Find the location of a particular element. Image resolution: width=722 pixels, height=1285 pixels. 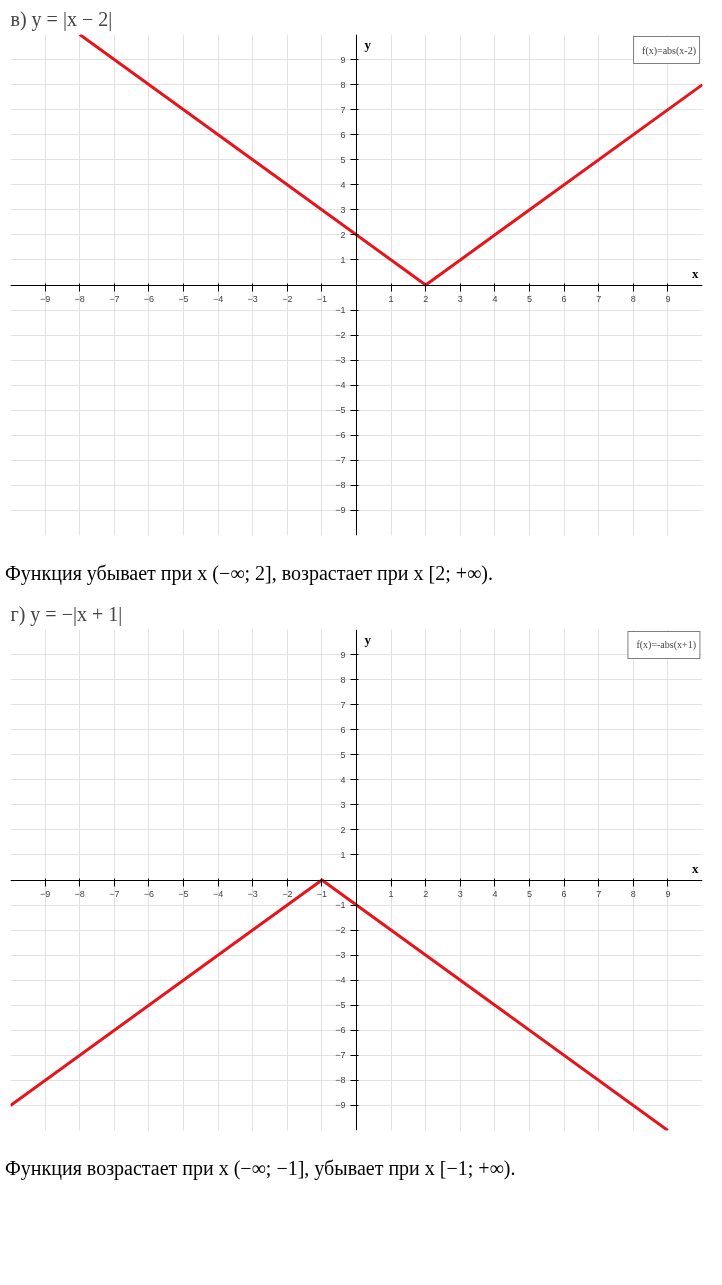

chart-title: в) y = |x − 2| is located at coordinates (61, 19).